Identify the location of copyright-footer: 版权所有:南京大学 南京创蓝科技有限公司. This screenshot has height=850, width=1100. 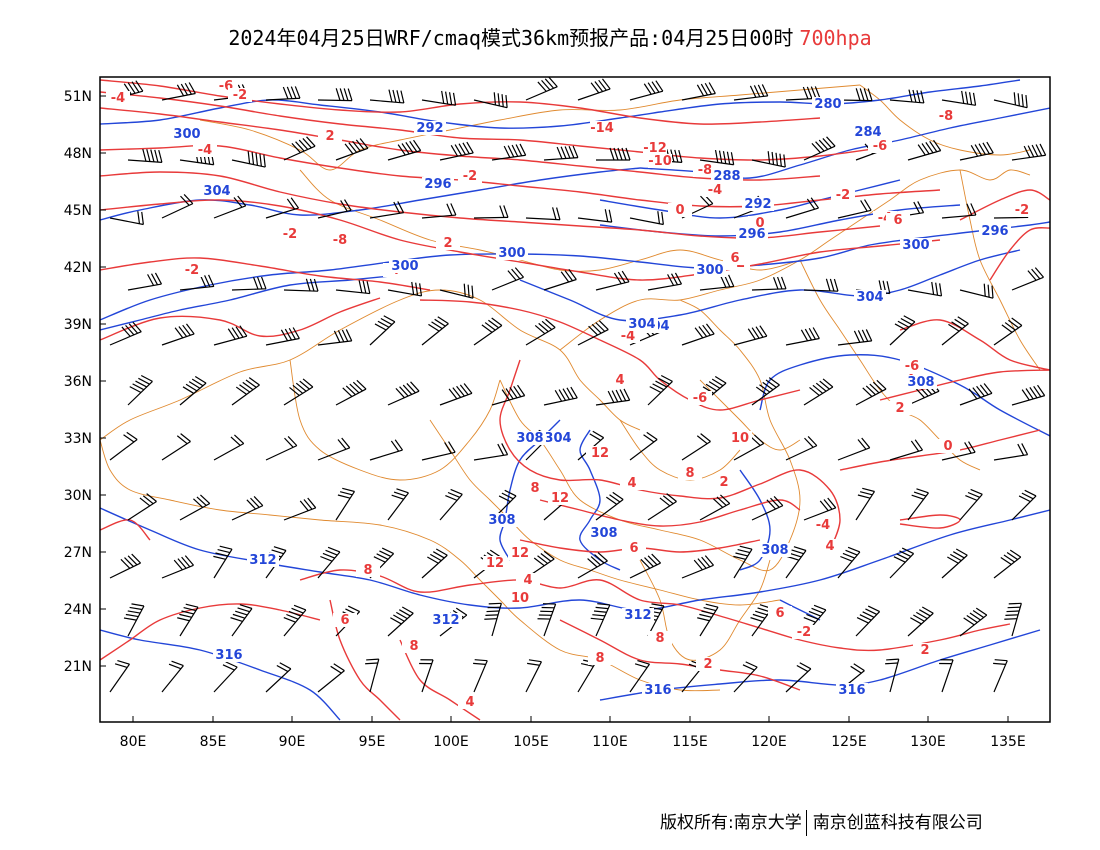
(821, 822).